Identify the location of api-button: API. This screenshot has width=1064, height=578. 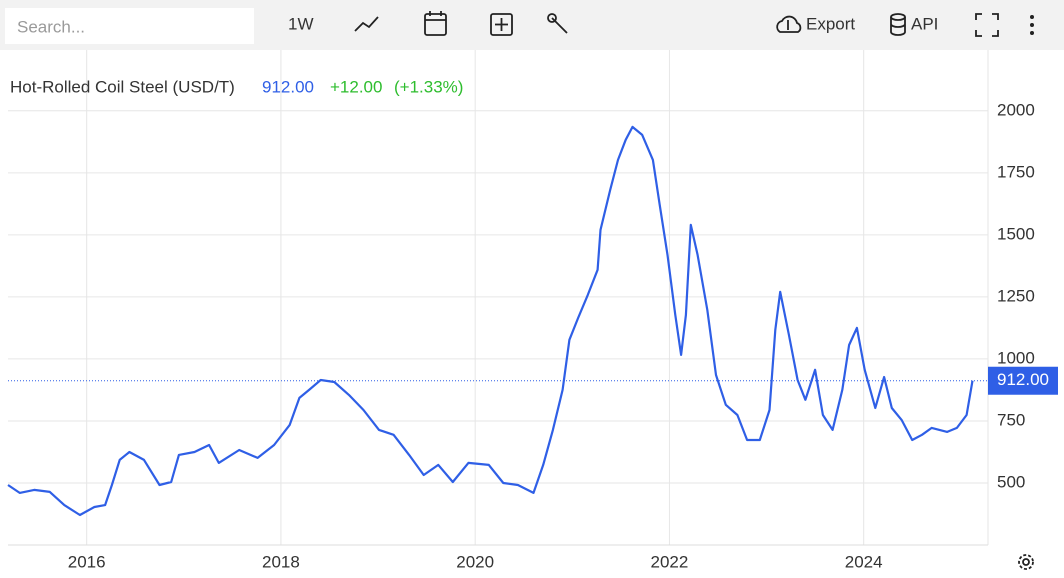
(924, 23).